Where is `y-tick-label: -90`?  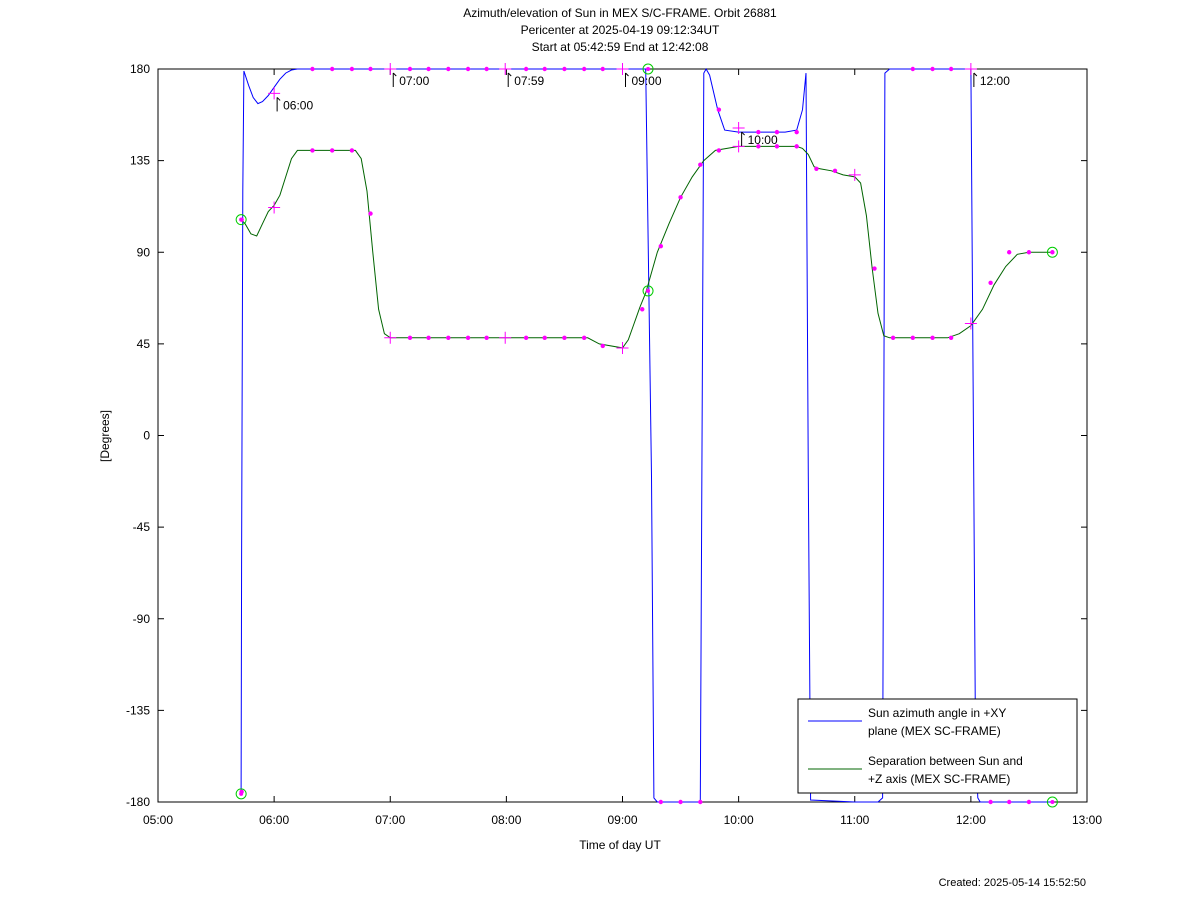
y-tick-label: -90 is located at coordinates (142, 619).